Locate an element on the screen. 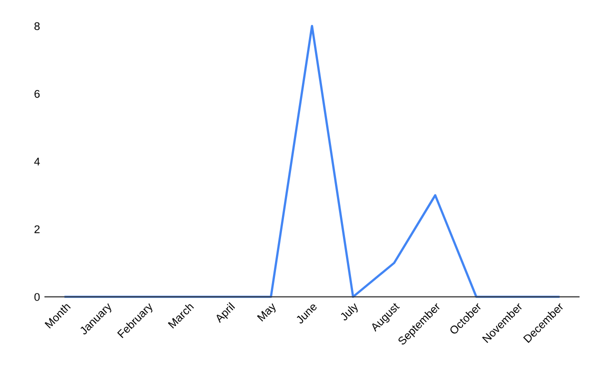  y-tick-label: 2 is located at coordinates (37, 229).